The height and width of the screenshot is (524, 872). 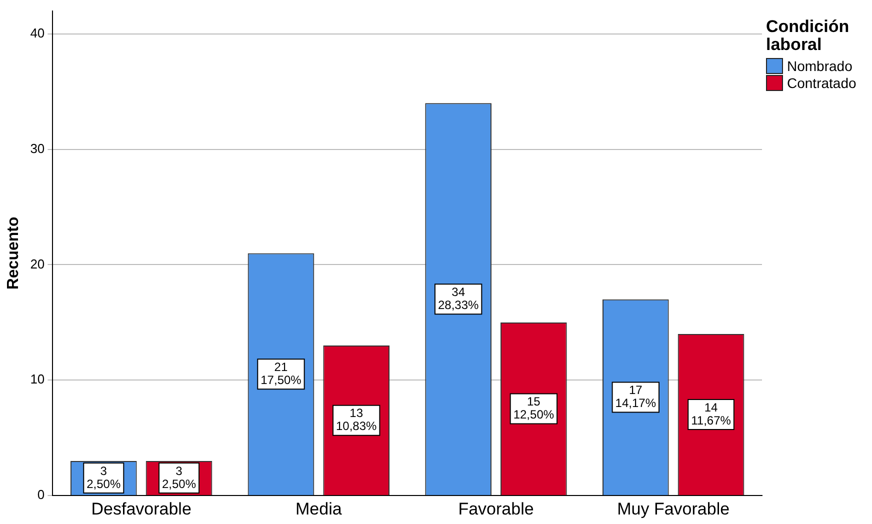 I want to click on x-tick-label: Desfavorable, so click(x=141, y=508).